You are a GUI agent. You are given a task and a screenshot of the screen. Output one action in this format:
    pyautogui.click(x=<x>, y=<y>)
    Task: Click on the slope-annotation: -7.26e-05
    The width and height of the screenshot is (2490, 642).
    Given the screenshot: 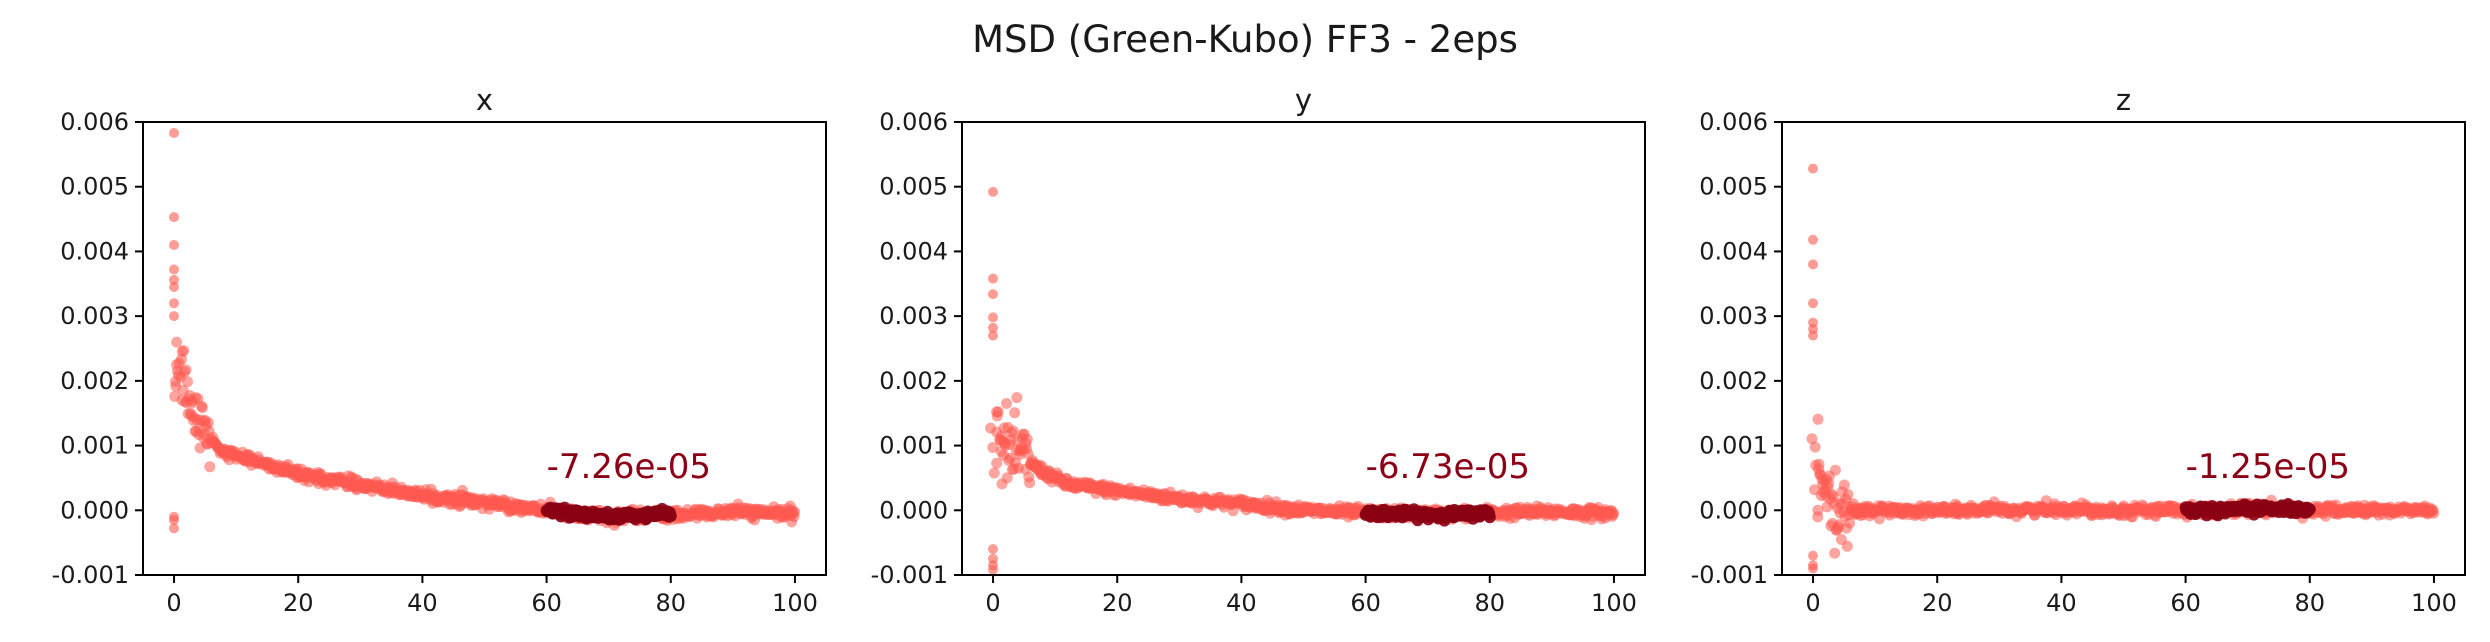 What is the action you would take?
    pyautogui.click(x=629, y=467)
    